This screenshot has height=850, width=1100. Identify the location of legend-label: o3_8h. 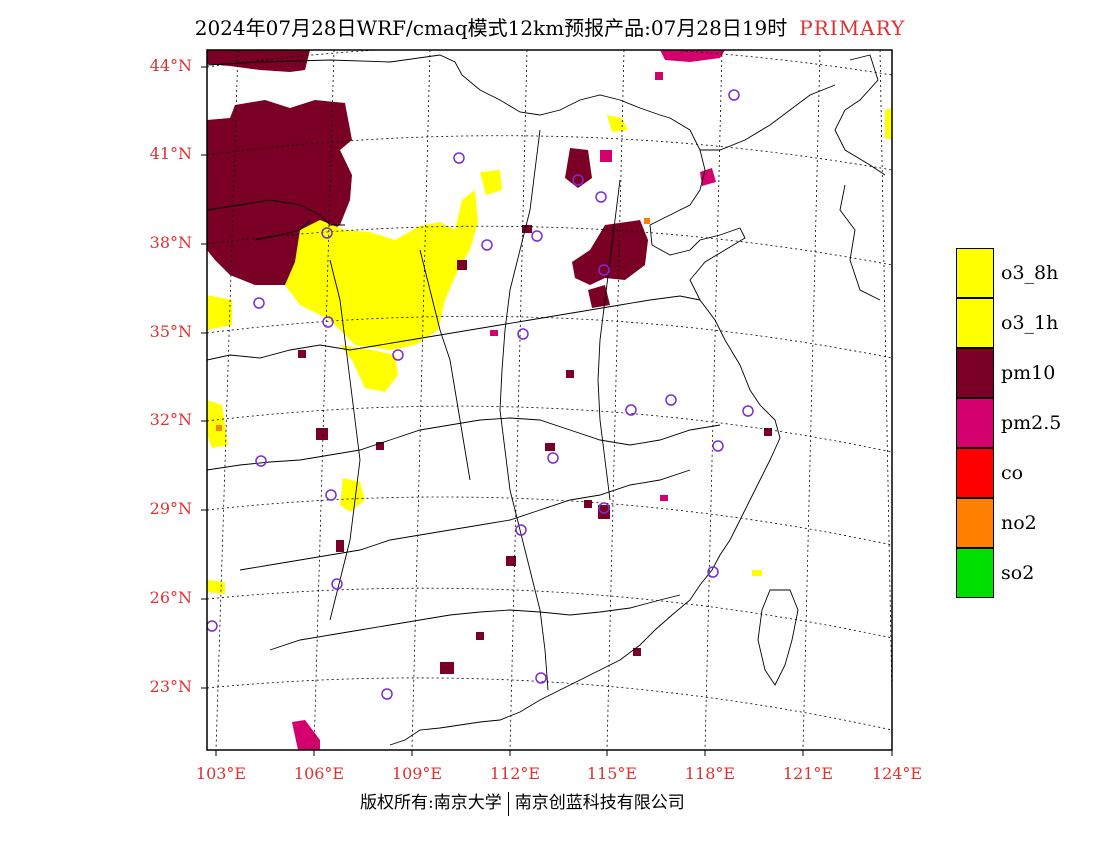
(1030, 273).